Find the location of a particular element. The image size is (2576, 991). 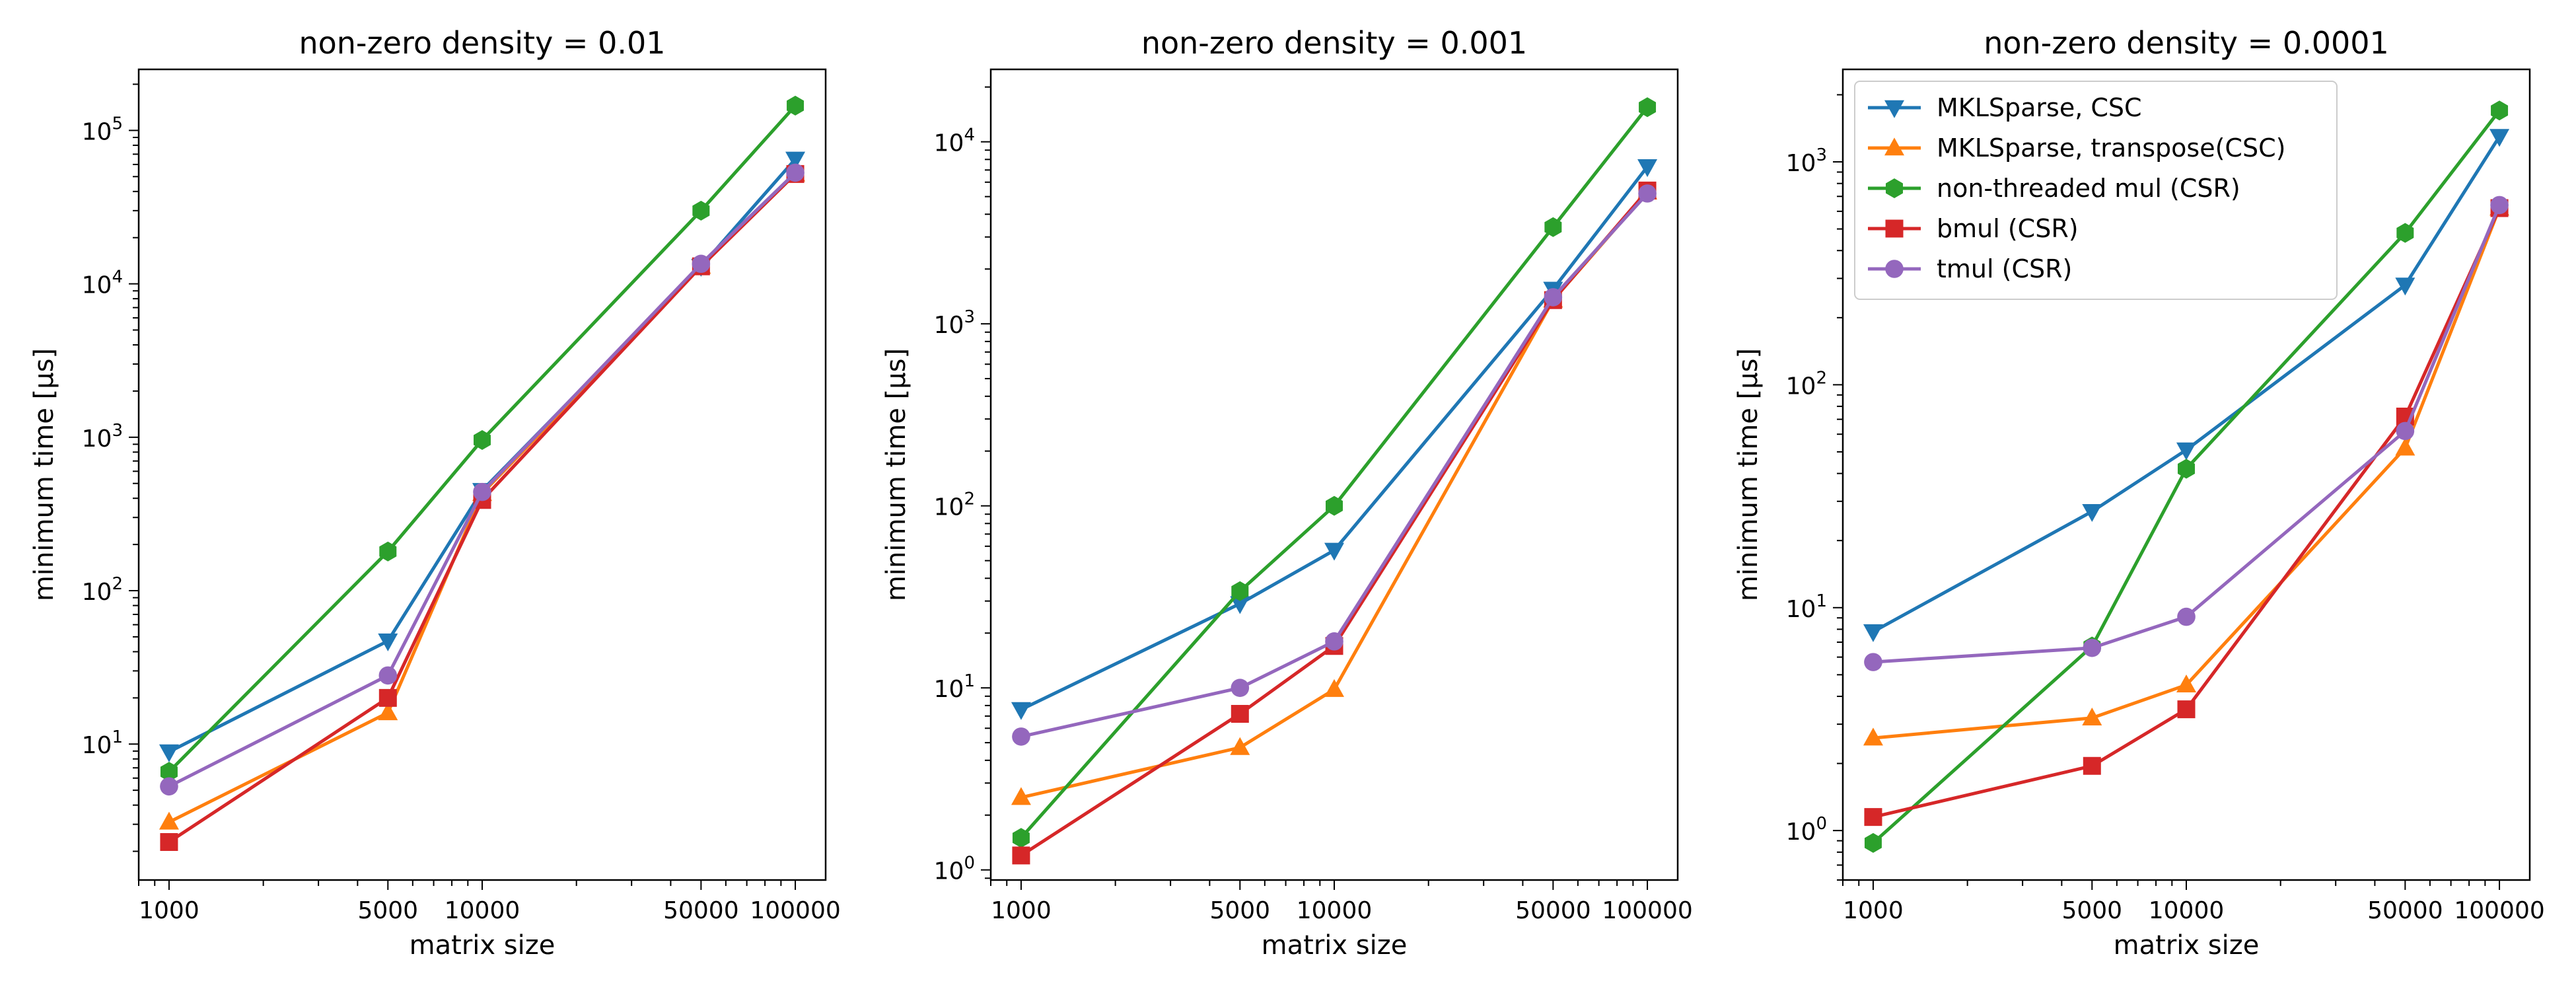

legend-entry-label: non-threaded mul (CSR) is located at coordinates (2088, 188).